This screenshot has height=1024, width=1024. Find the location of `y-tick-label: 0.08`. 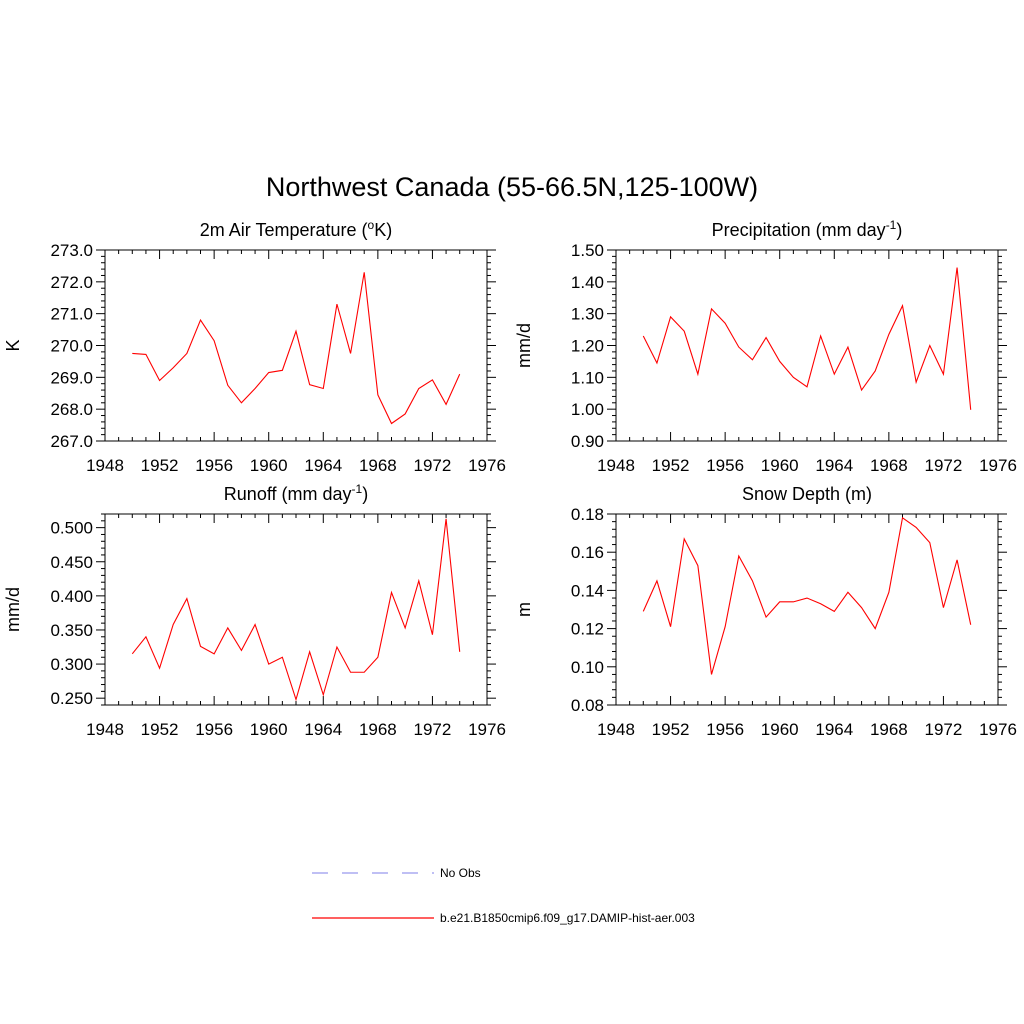

y-tick-label: 0.08 is located at coordinates (587, 705).